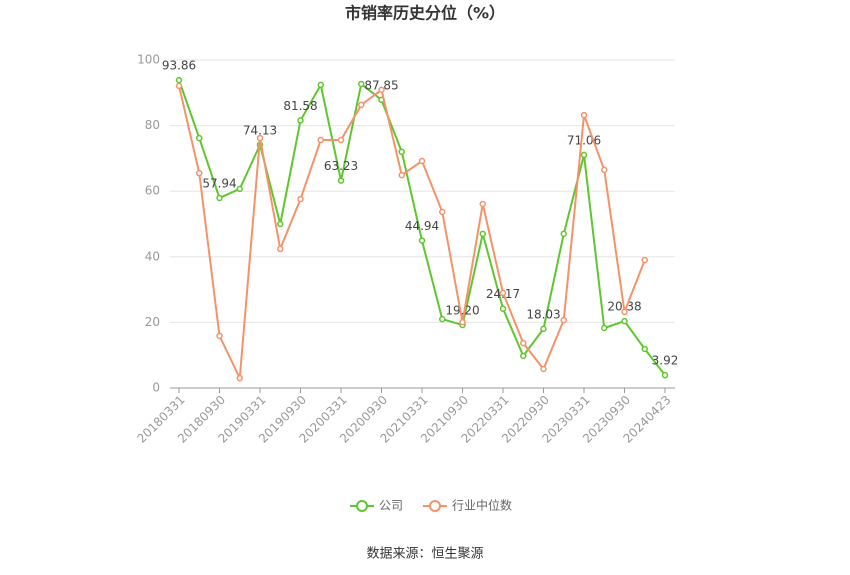 Image resolution: width=850 pixels, height=575 pixels. I want to click on data-label: 3.92, so click(665, 361).